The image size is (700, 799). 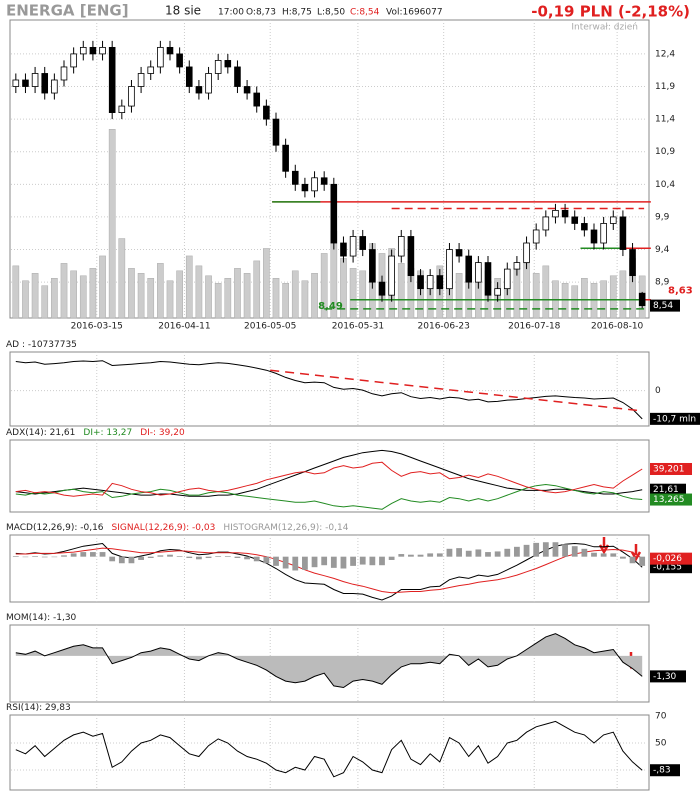 What do you see at coordinates (414, 13) in the screenshot?
I see `volume: Vol:1696077` at bounding box center [414, 13].